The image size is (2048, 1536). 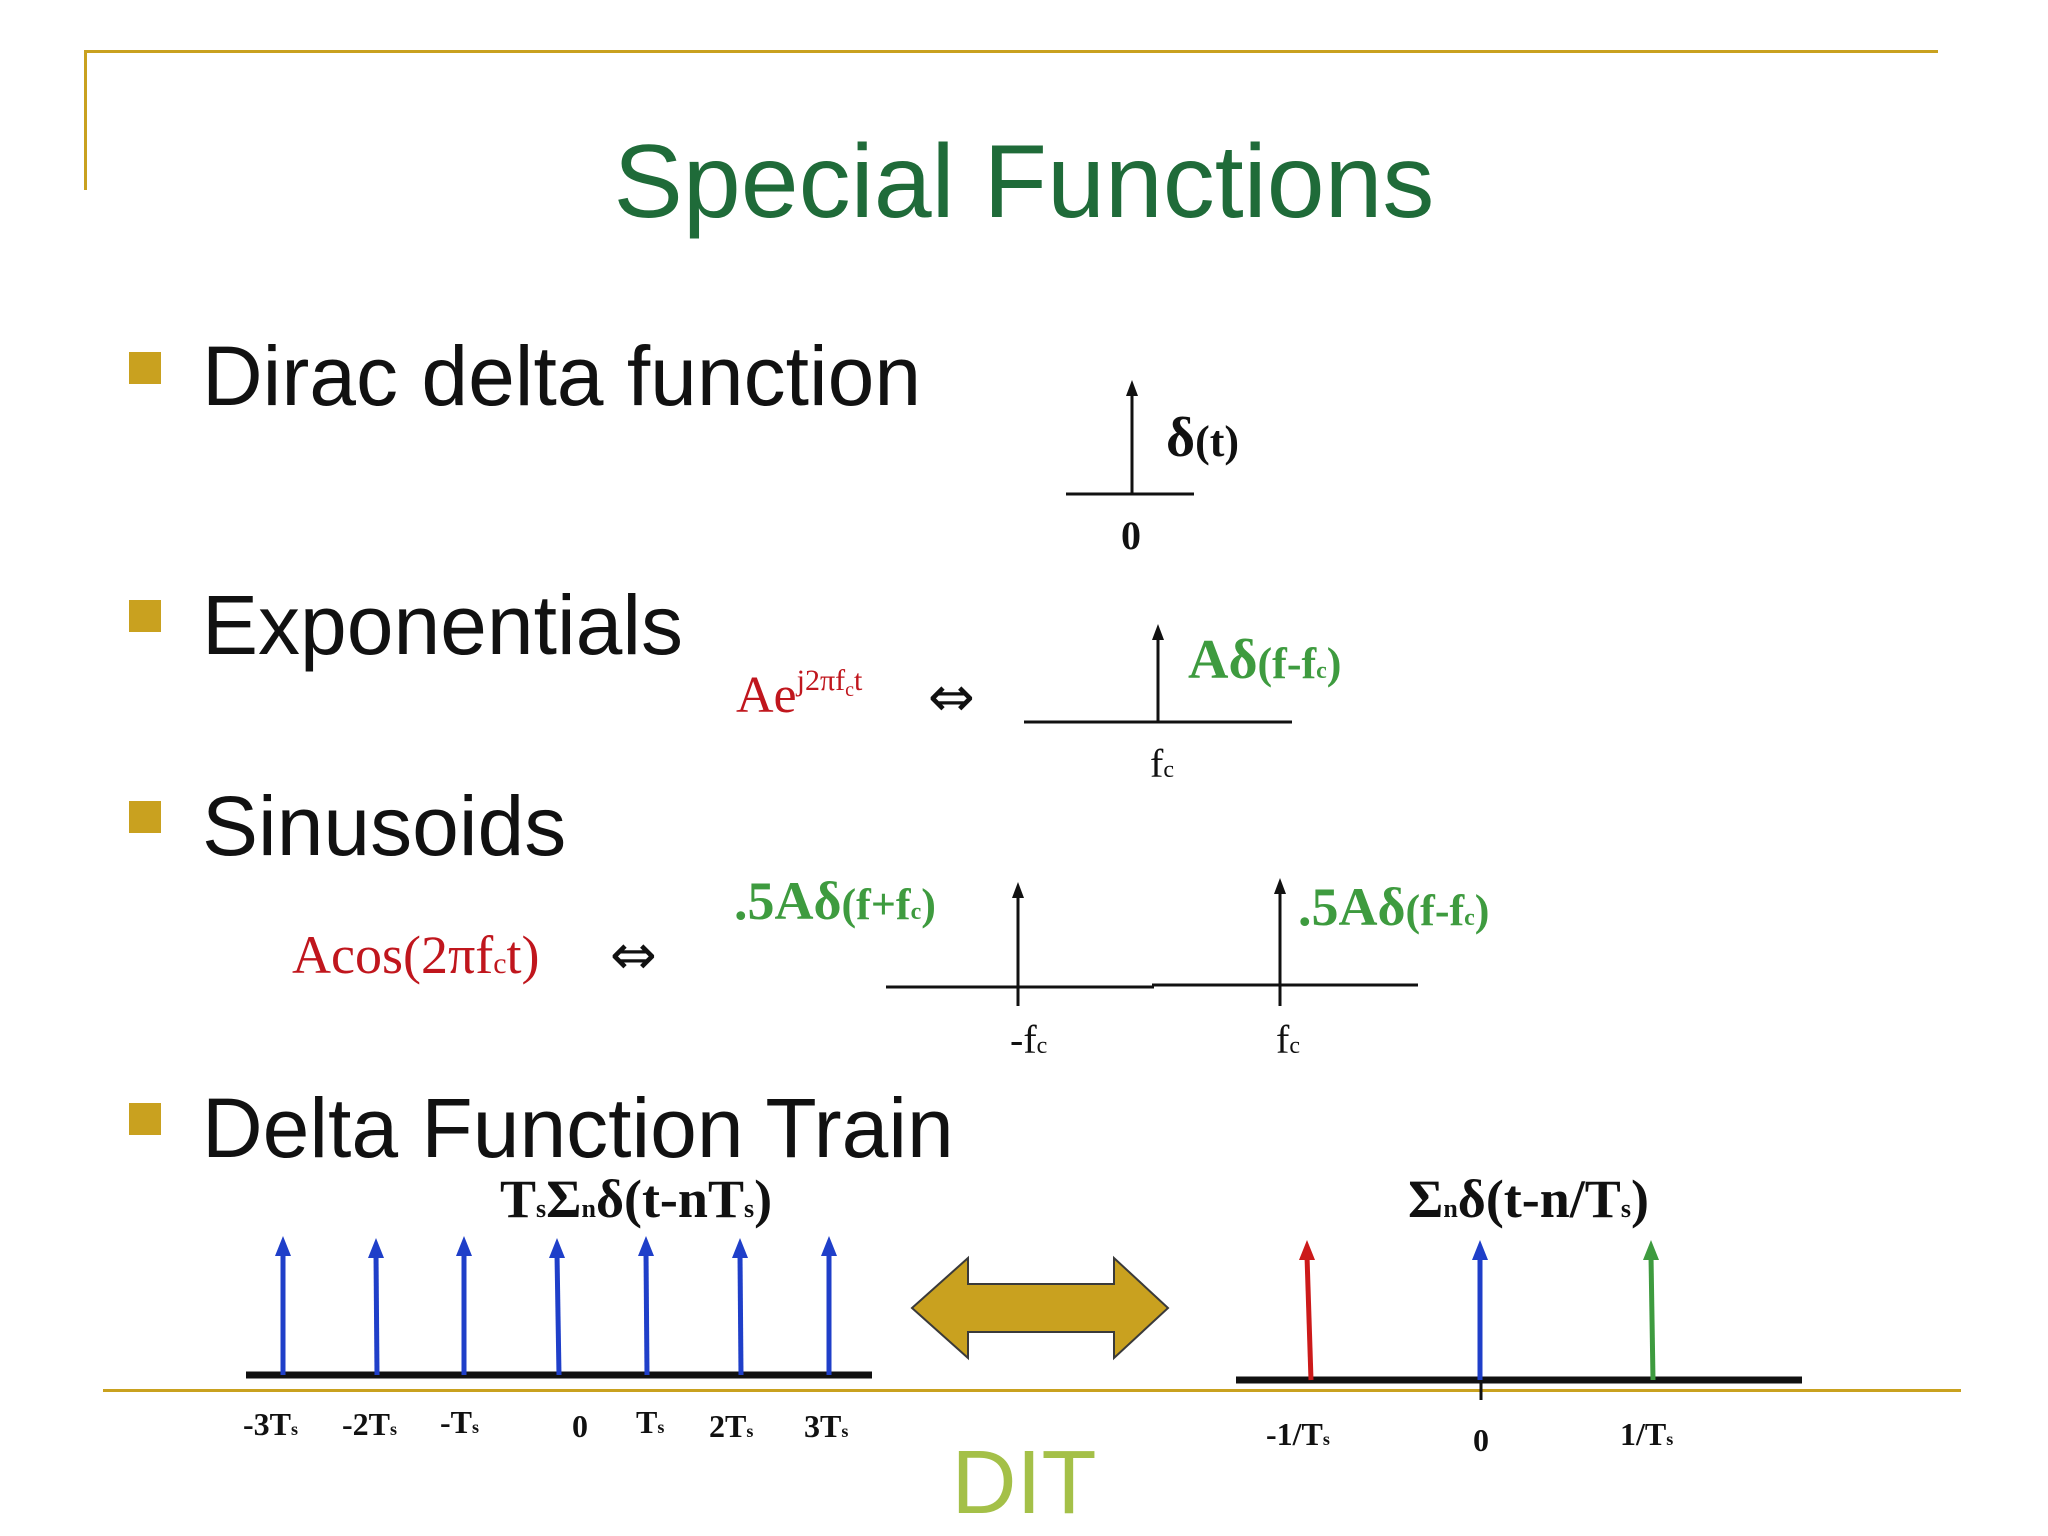 I want to click on bottom-rule, so click(x=1032, y=1390).